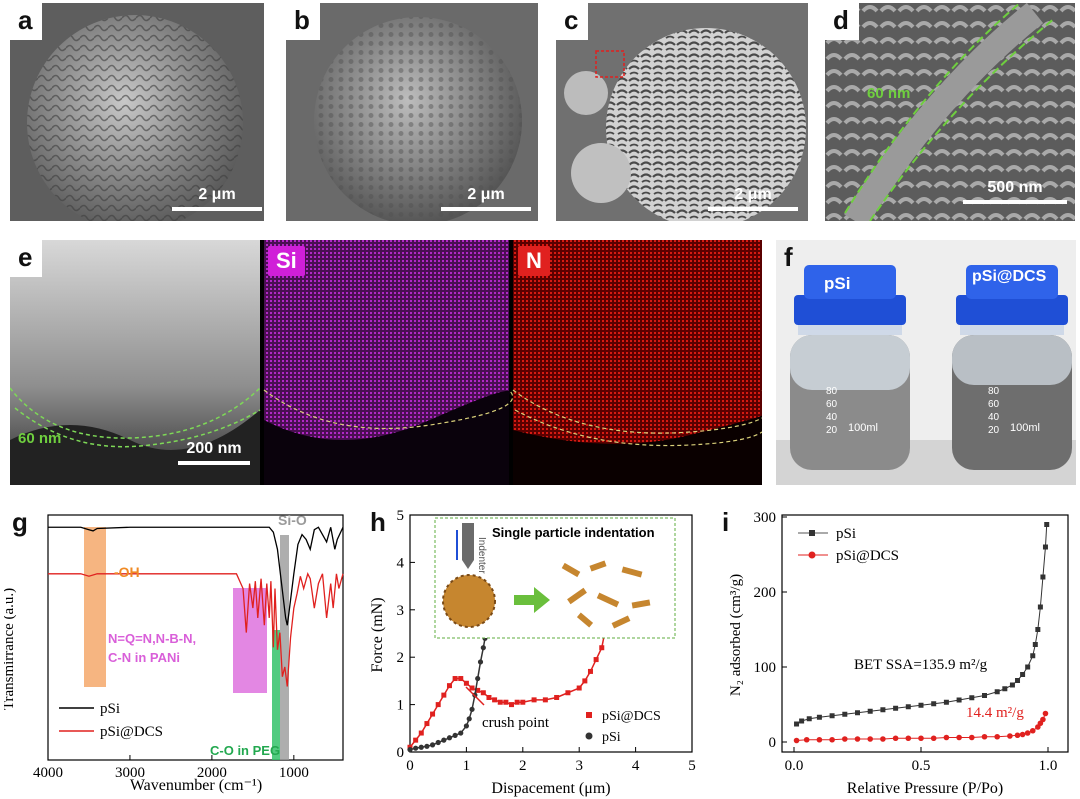 The image size is (1080, 799). I want to click on peak-n-label-1: N=Q=N,N-B-N,, so click(152, 638).